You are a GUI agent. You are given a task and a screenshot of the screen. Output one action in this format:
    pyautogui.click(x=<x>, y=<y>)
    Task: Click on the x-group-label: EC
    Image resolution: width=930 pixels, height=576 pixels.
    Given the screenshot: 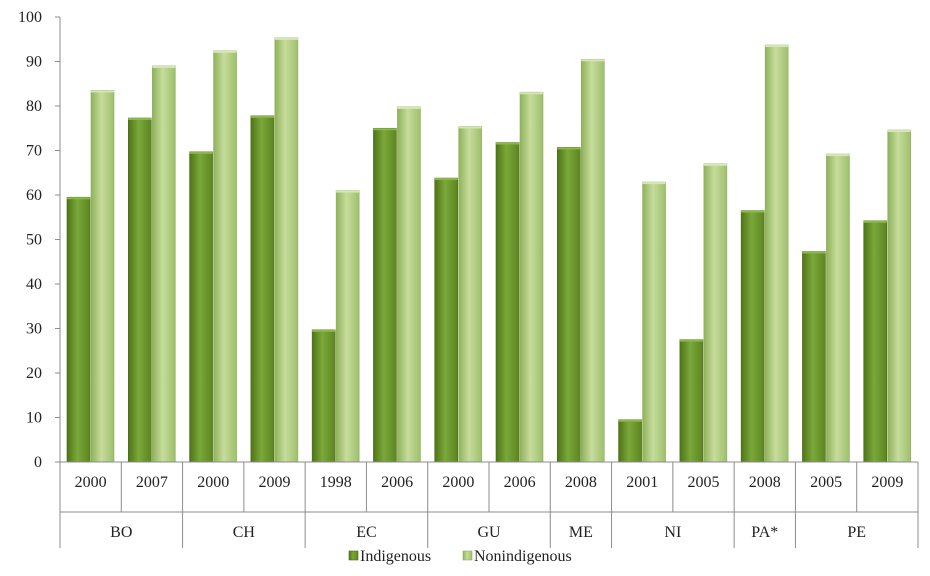 What is the action you would take?
    pyautogui.click(x=366, y=532)
    